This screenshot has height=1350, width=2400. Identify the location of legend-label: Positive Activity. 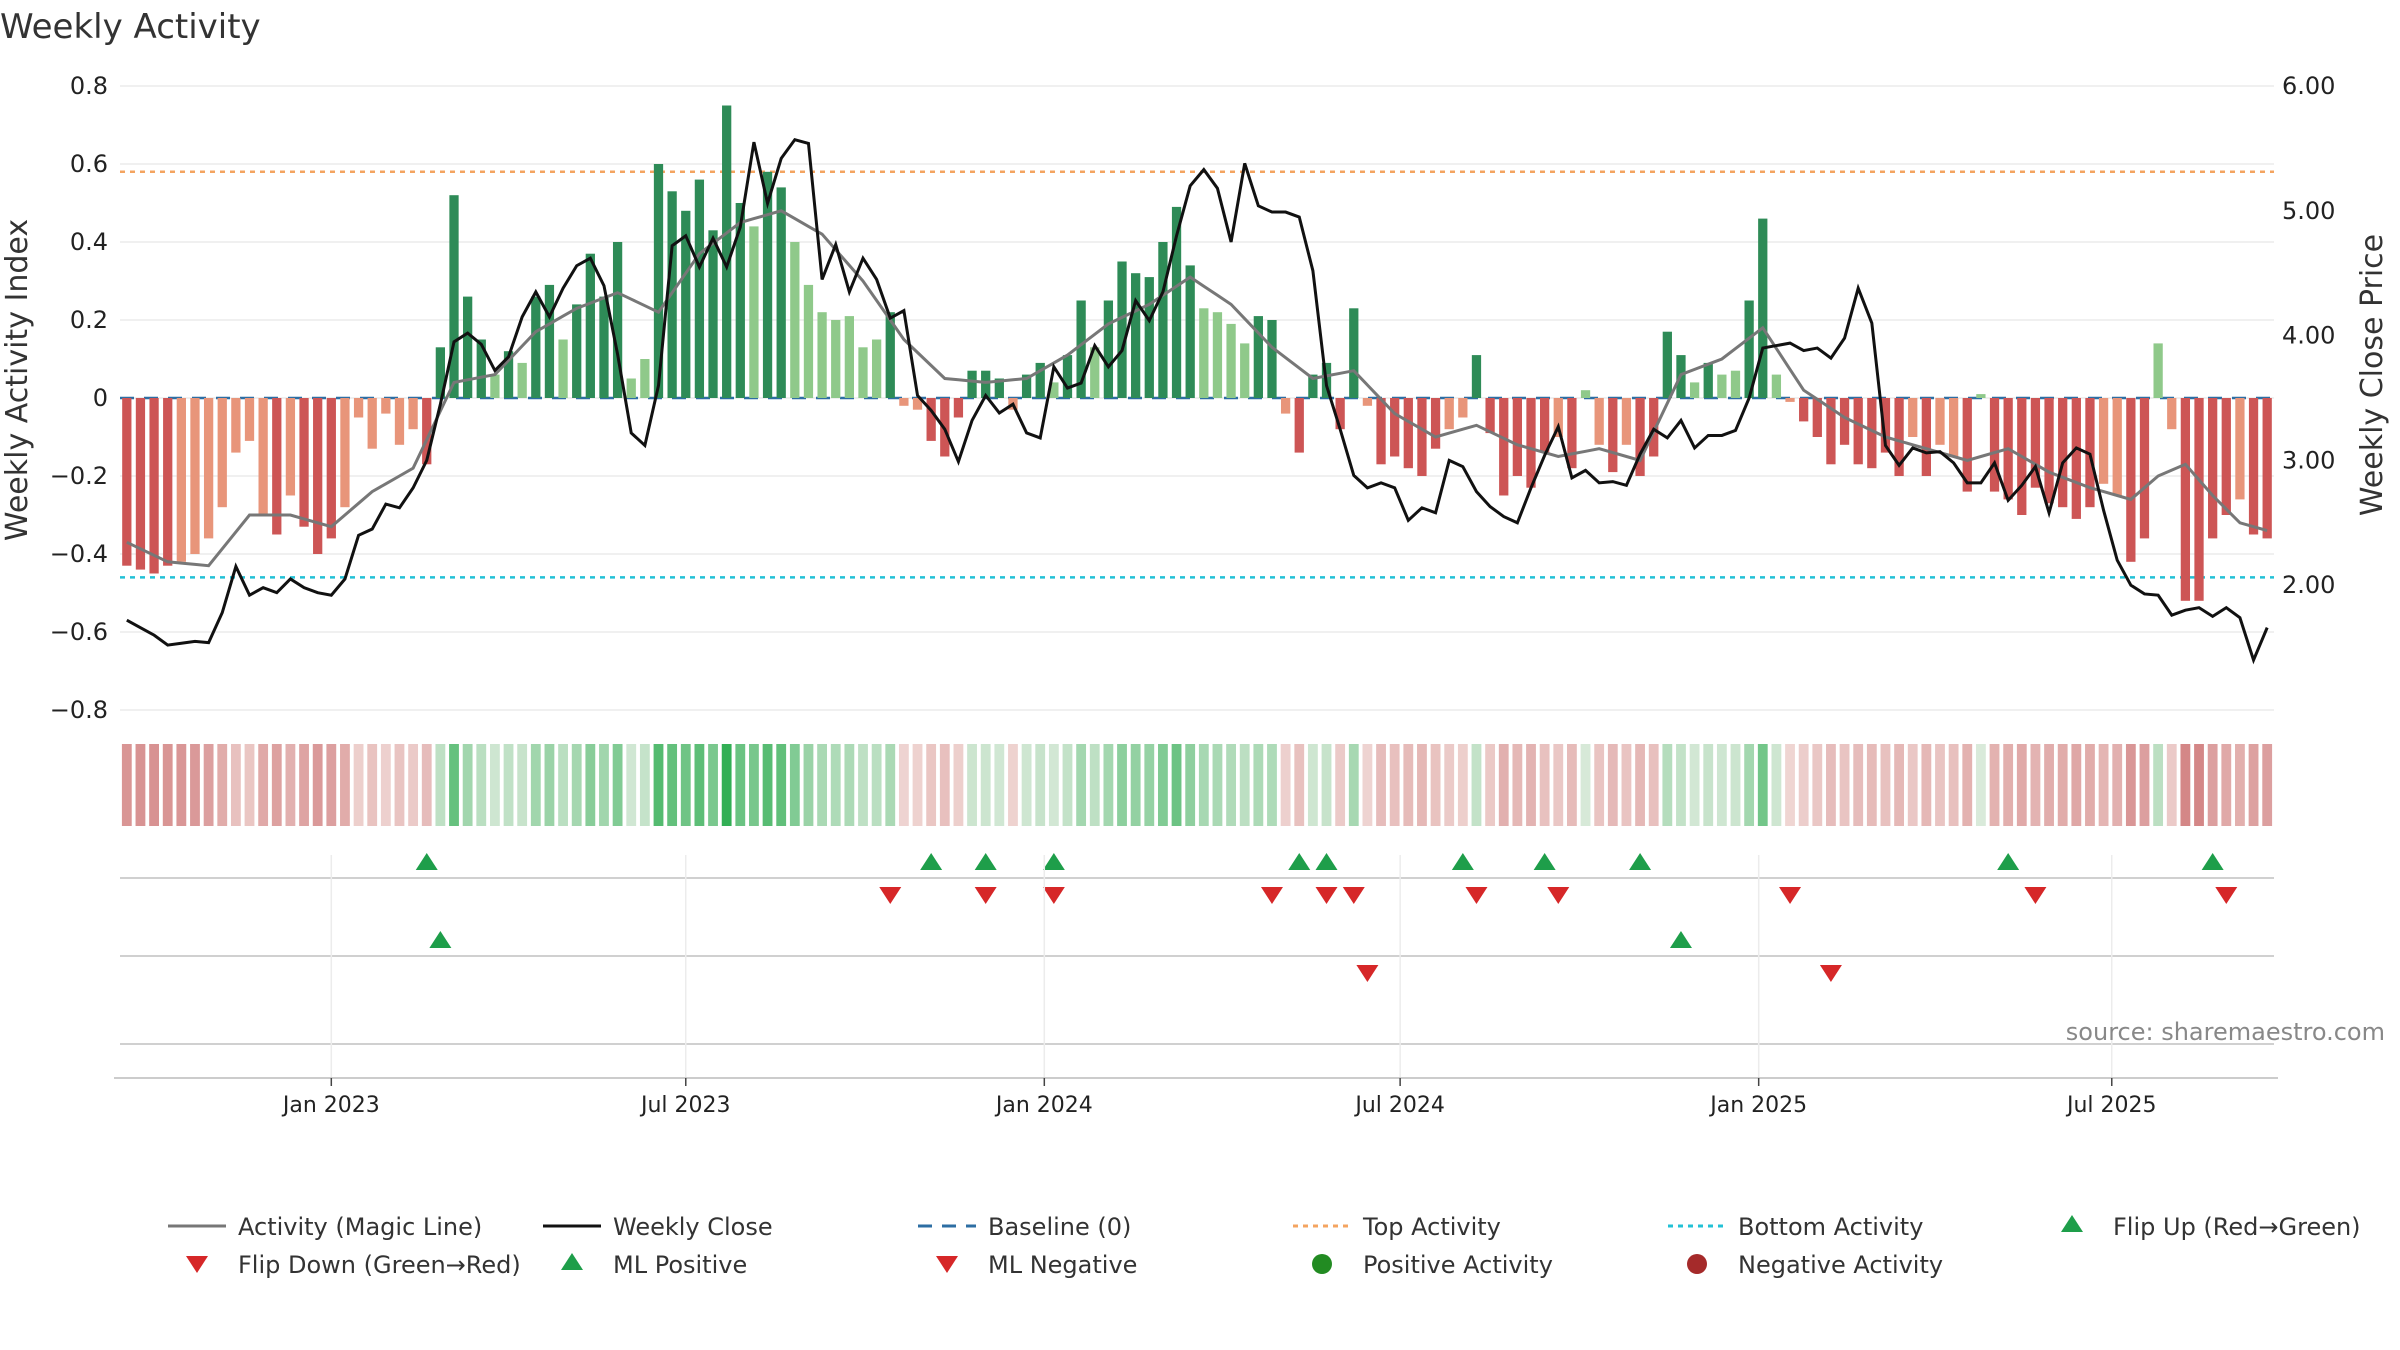
(1458, 1265).